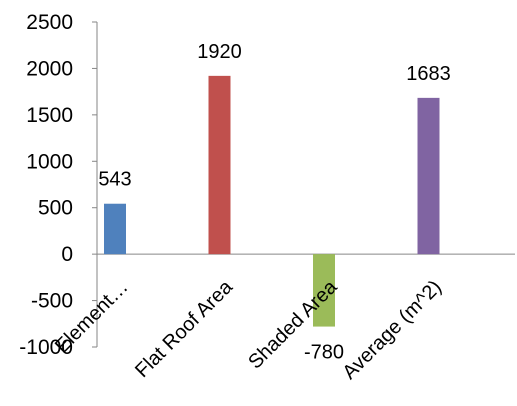 Image resolution: width=517 pixels, height=406 pixels. I want to click on y-tick-label: 1500, so click(49, 115).